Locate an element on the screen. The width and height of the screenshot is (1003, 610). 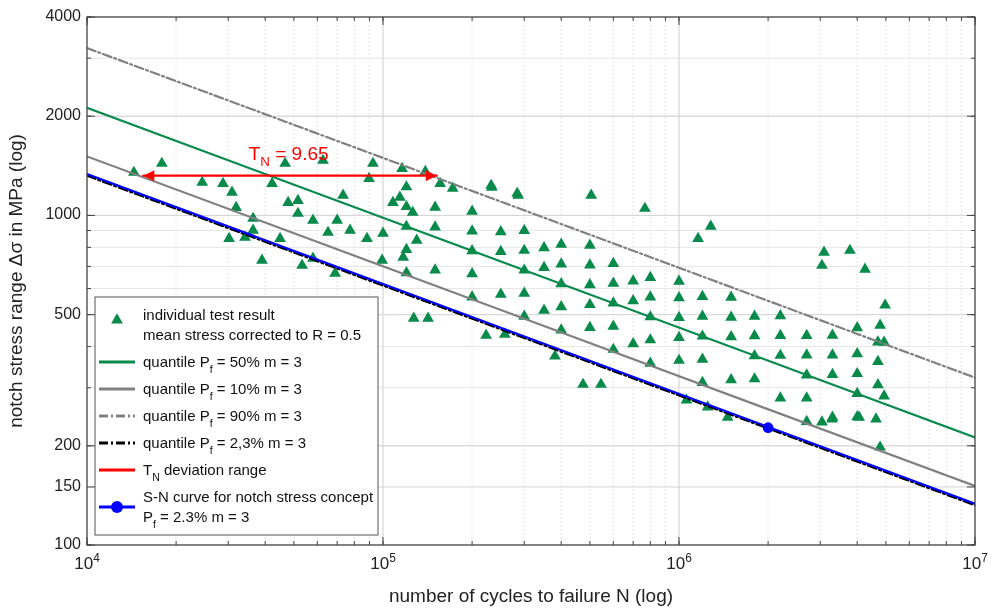
x-tick-label: 10$^{4}$ is located at coordinates (87, 562).